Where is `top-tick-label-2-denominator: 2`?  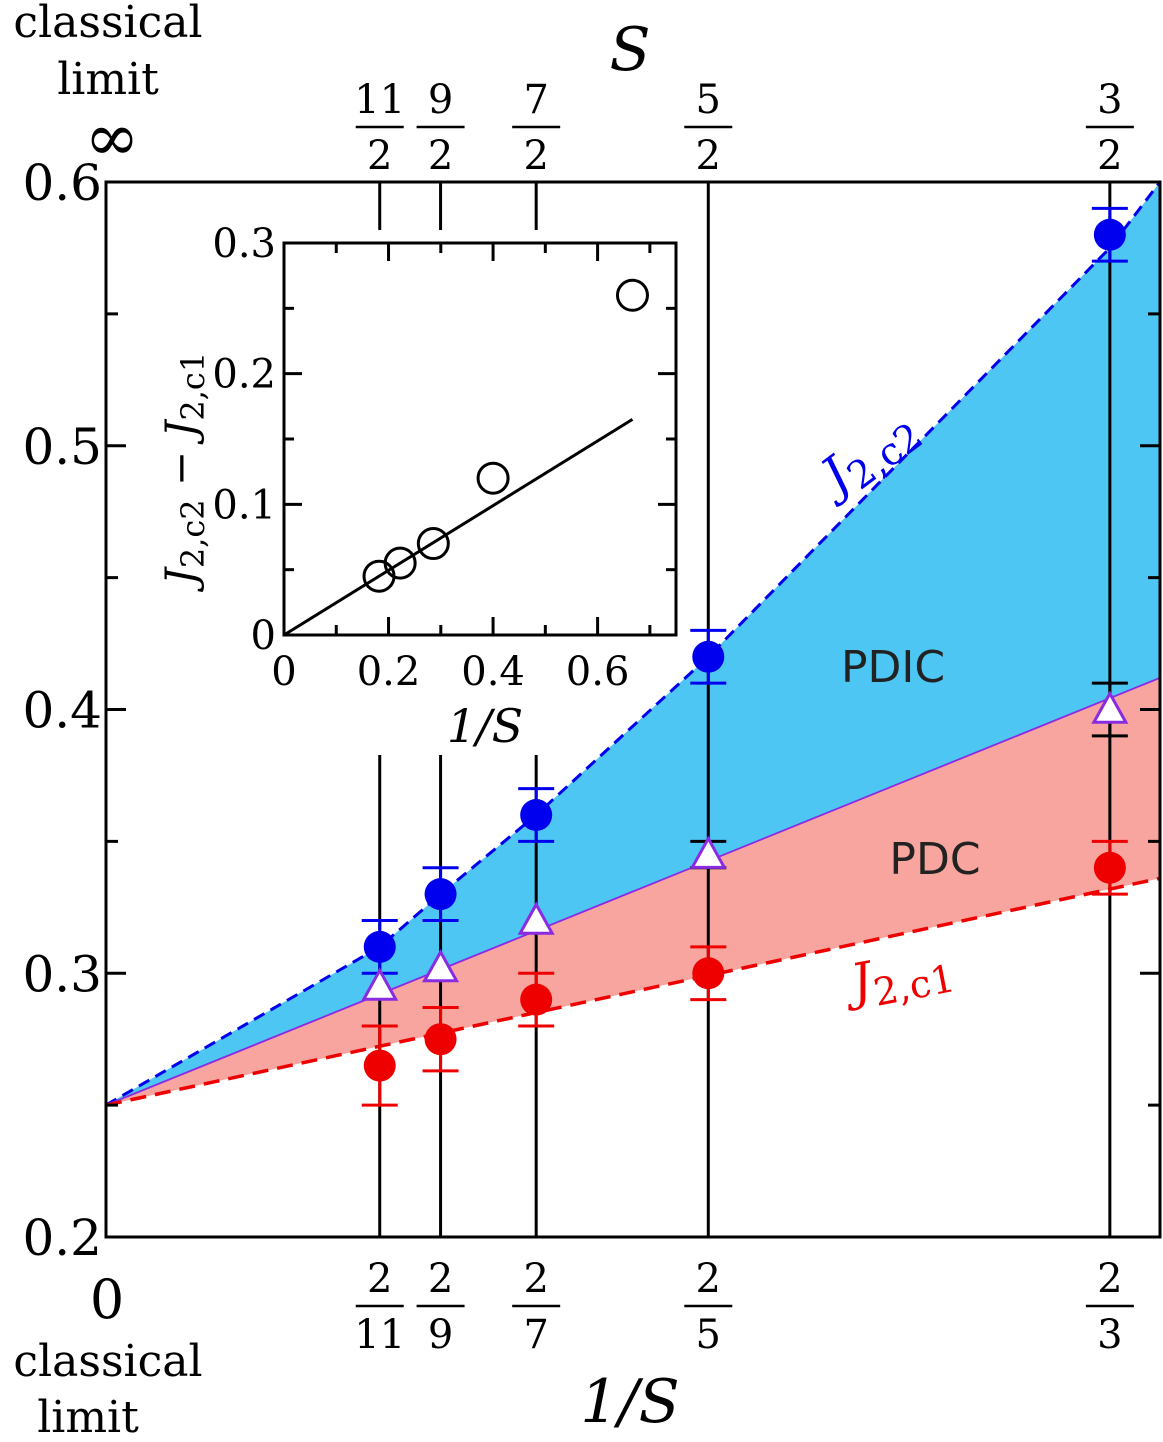
top-tick-label-2-denominator: 2 is located at coordinates (535, 156).